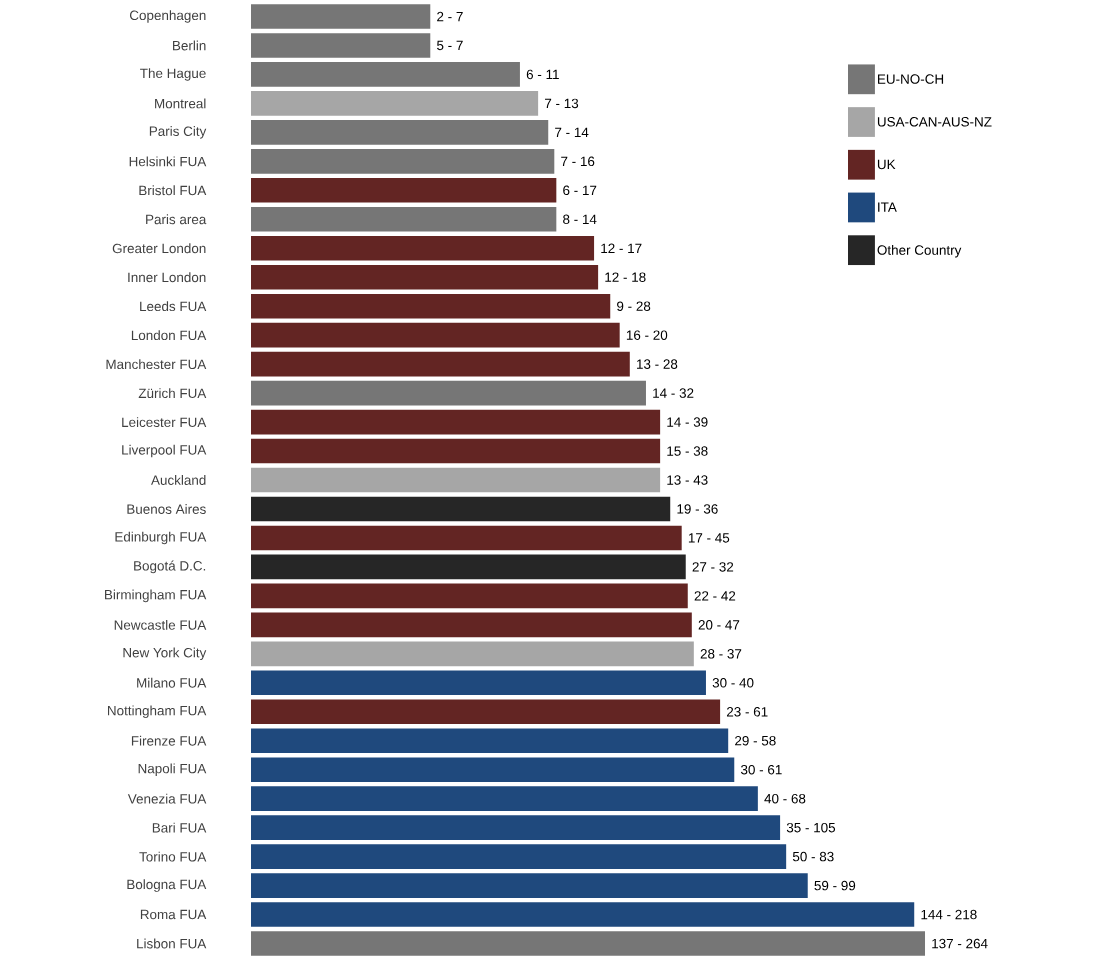  What do you see at coordinates (919, 251) in the screenshot?
I see `legend-label: Other Country` at bounding box center [919, 251].